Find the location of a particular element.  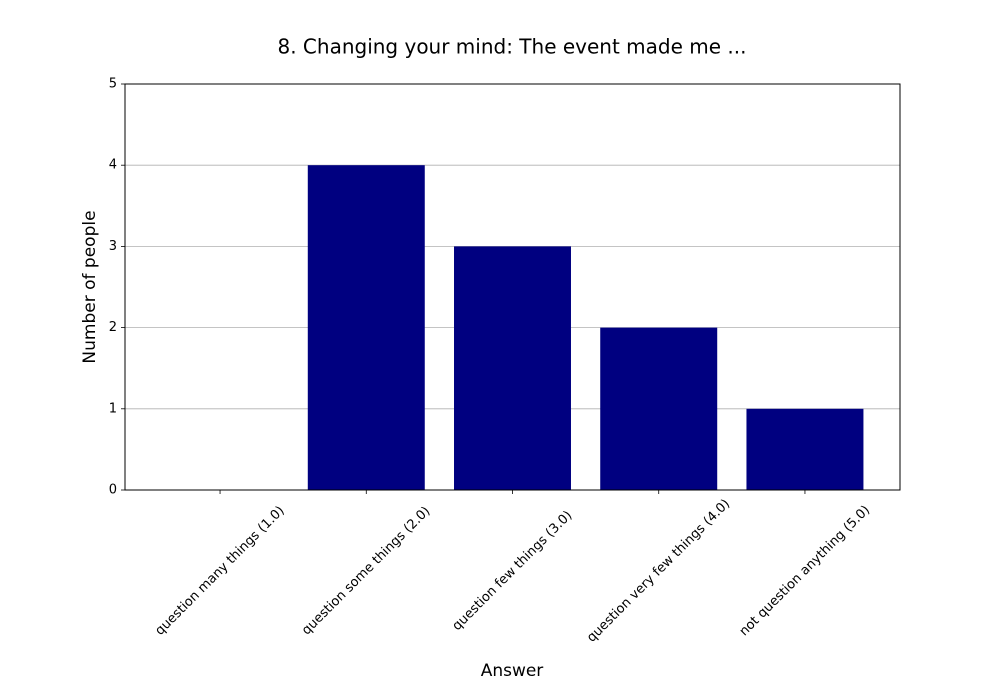

y-tick-label: 0 is located at coordinates (113, 490).